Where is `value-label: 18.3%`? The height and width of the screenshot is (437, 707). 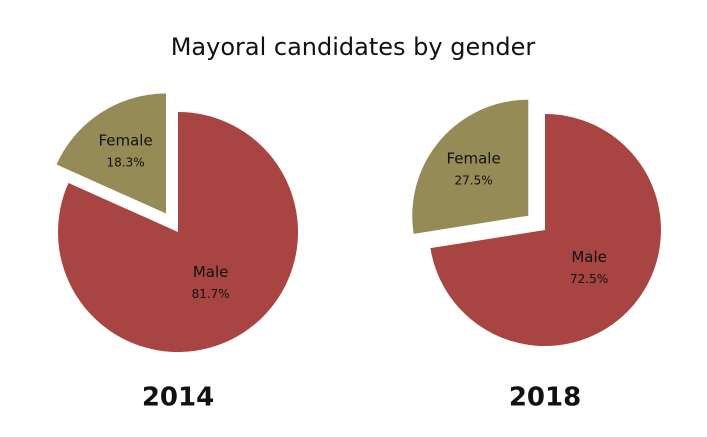
value-label: 18.3% is located at coordinates (126, 163).